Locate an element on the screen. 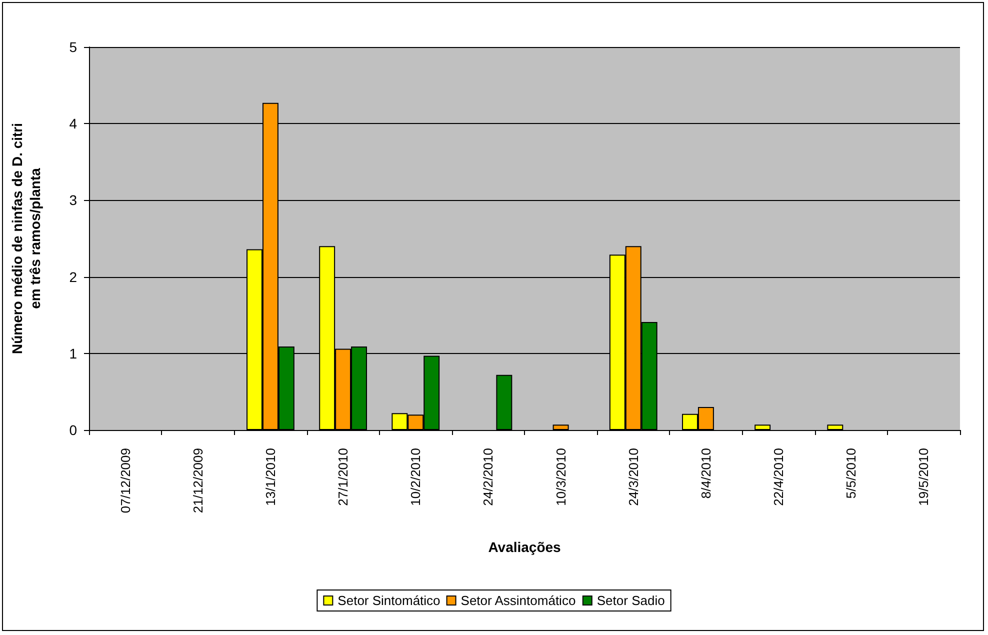 This screenshot has height=635, width=988. y-axis-title: Número médio de ninfas de D. citri em três ramos/planta is located at coordinates (26, 238).